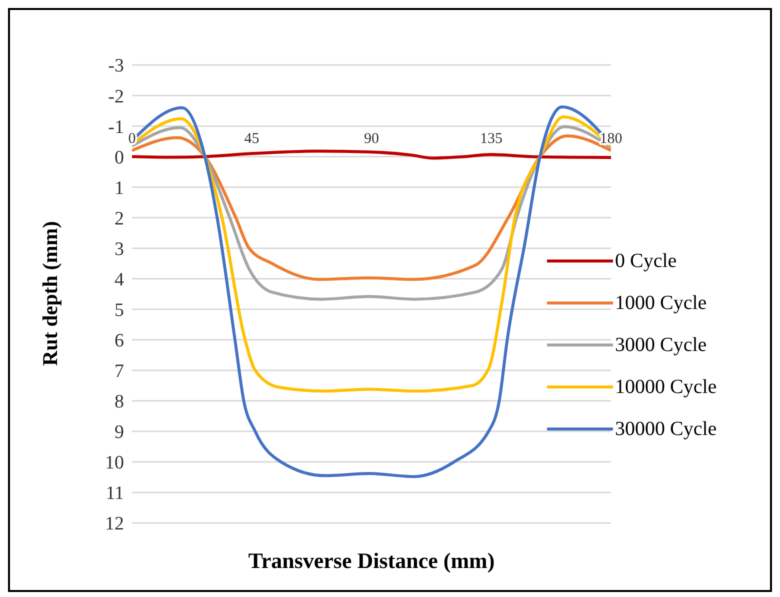  What do you see at coordinates (119, 402) in the screenshot?
I see `y-tick-label: 8` at bounding box center [119, 402].